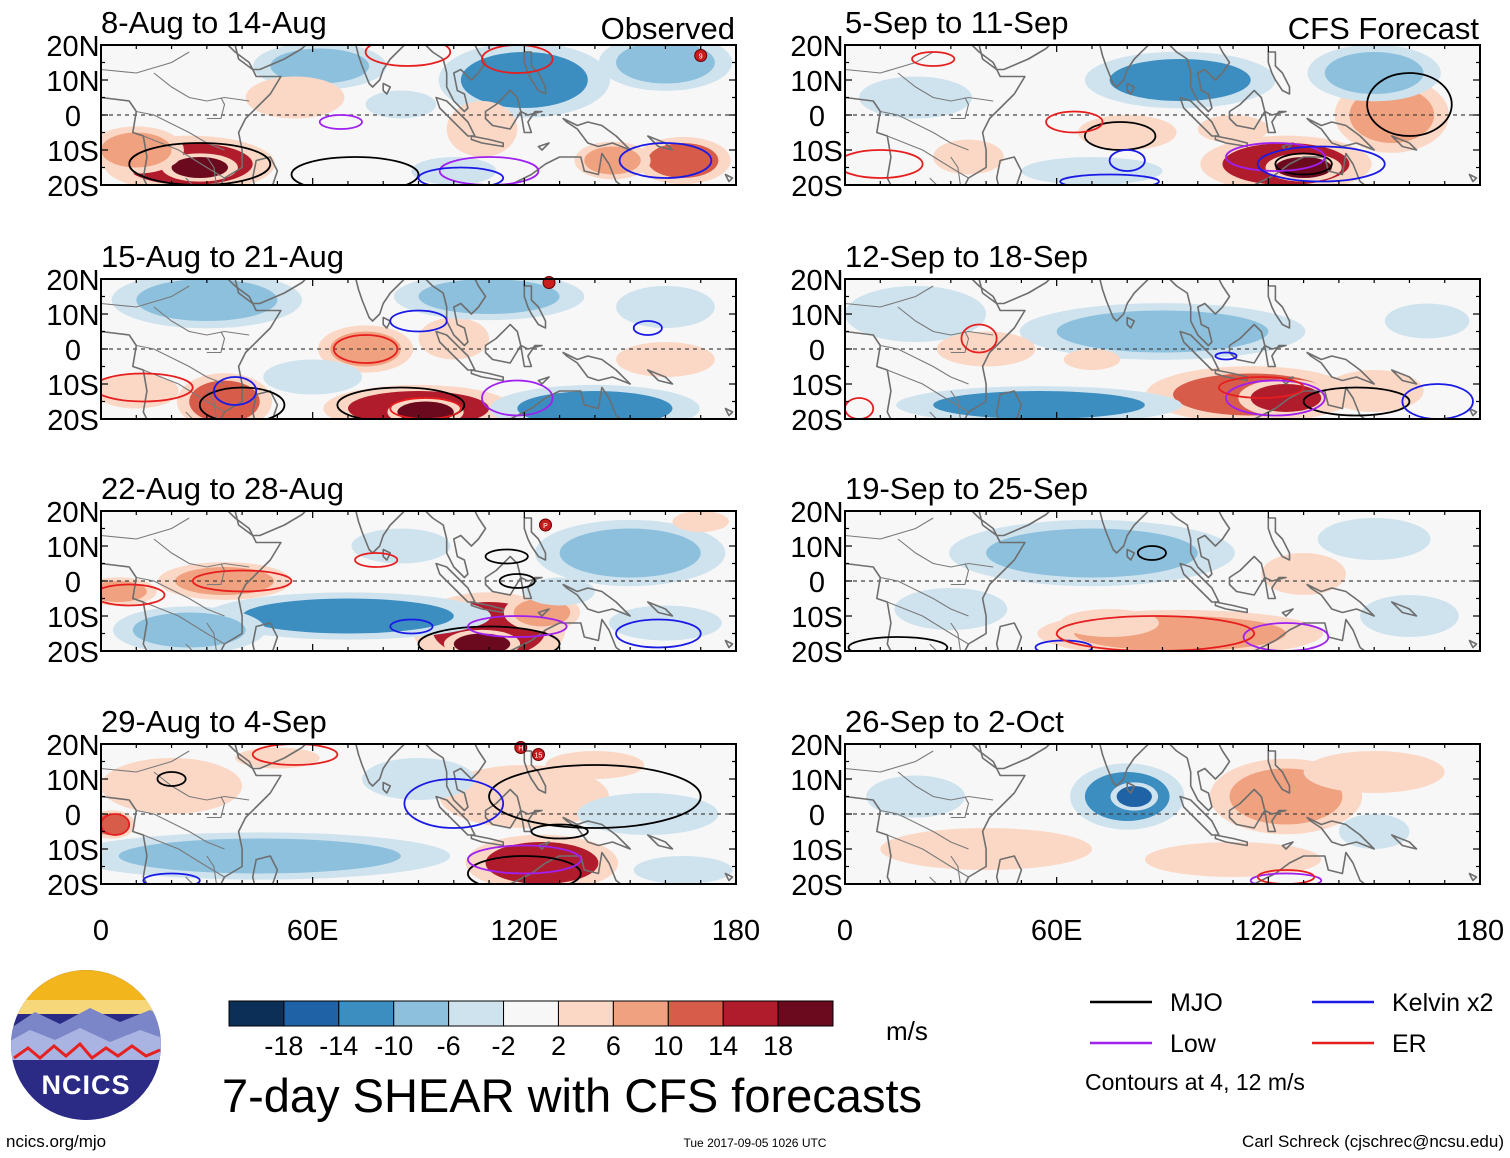 This screenshot has height=1158, width=1510. I want to click on coastline-philippines, so click(1279, 539).